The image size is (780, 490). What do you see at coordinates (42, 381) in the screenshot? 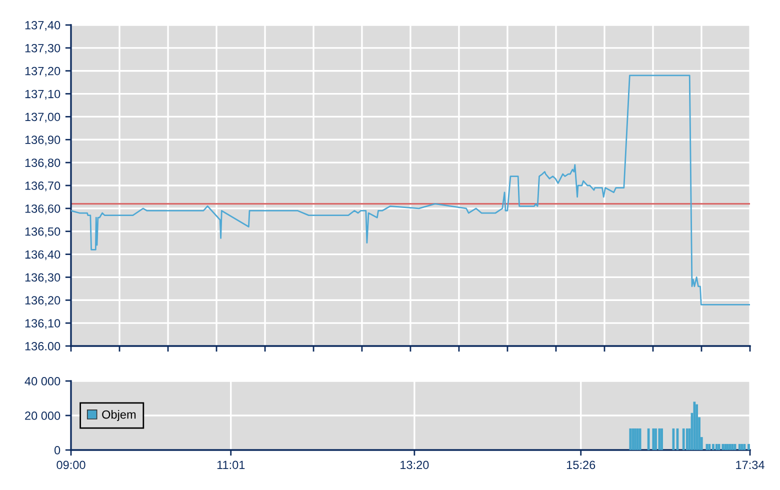
I see `y-tick-label: 40 000` at bounding box center [42, 381].